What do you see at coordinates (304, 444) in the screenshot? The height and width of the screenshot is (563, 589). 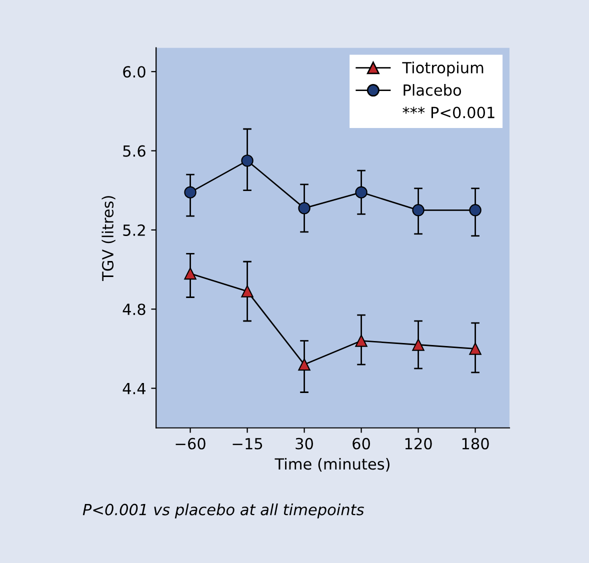 I see `x-tick-label: 30` at bounding box center [304, 444].